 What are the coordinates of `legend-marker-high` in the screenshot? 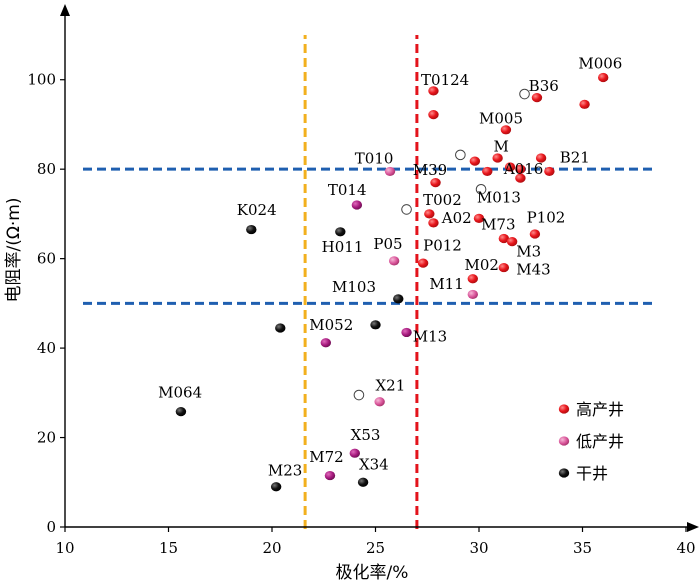 It's located at (564, 409).